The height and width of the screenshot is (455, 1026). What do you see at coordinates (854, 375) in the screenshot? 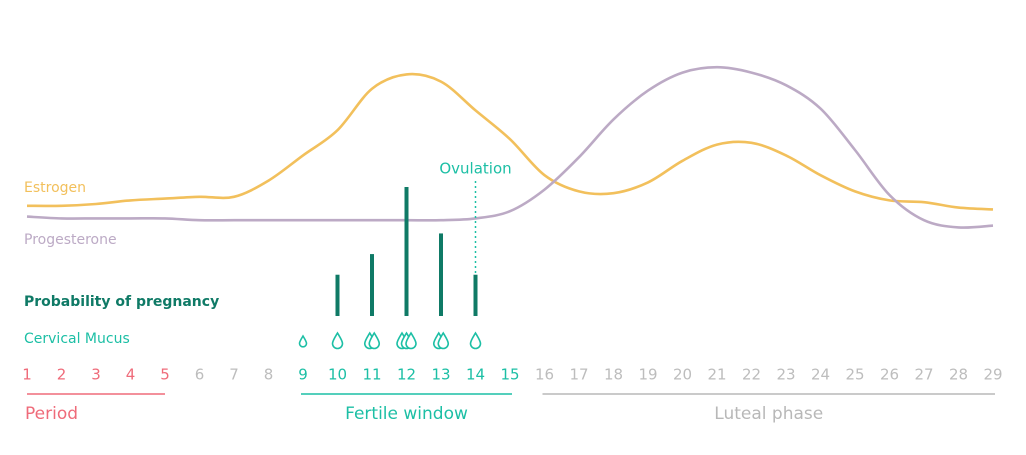
I see `day-label: 25` at bounding box center [854, 375].